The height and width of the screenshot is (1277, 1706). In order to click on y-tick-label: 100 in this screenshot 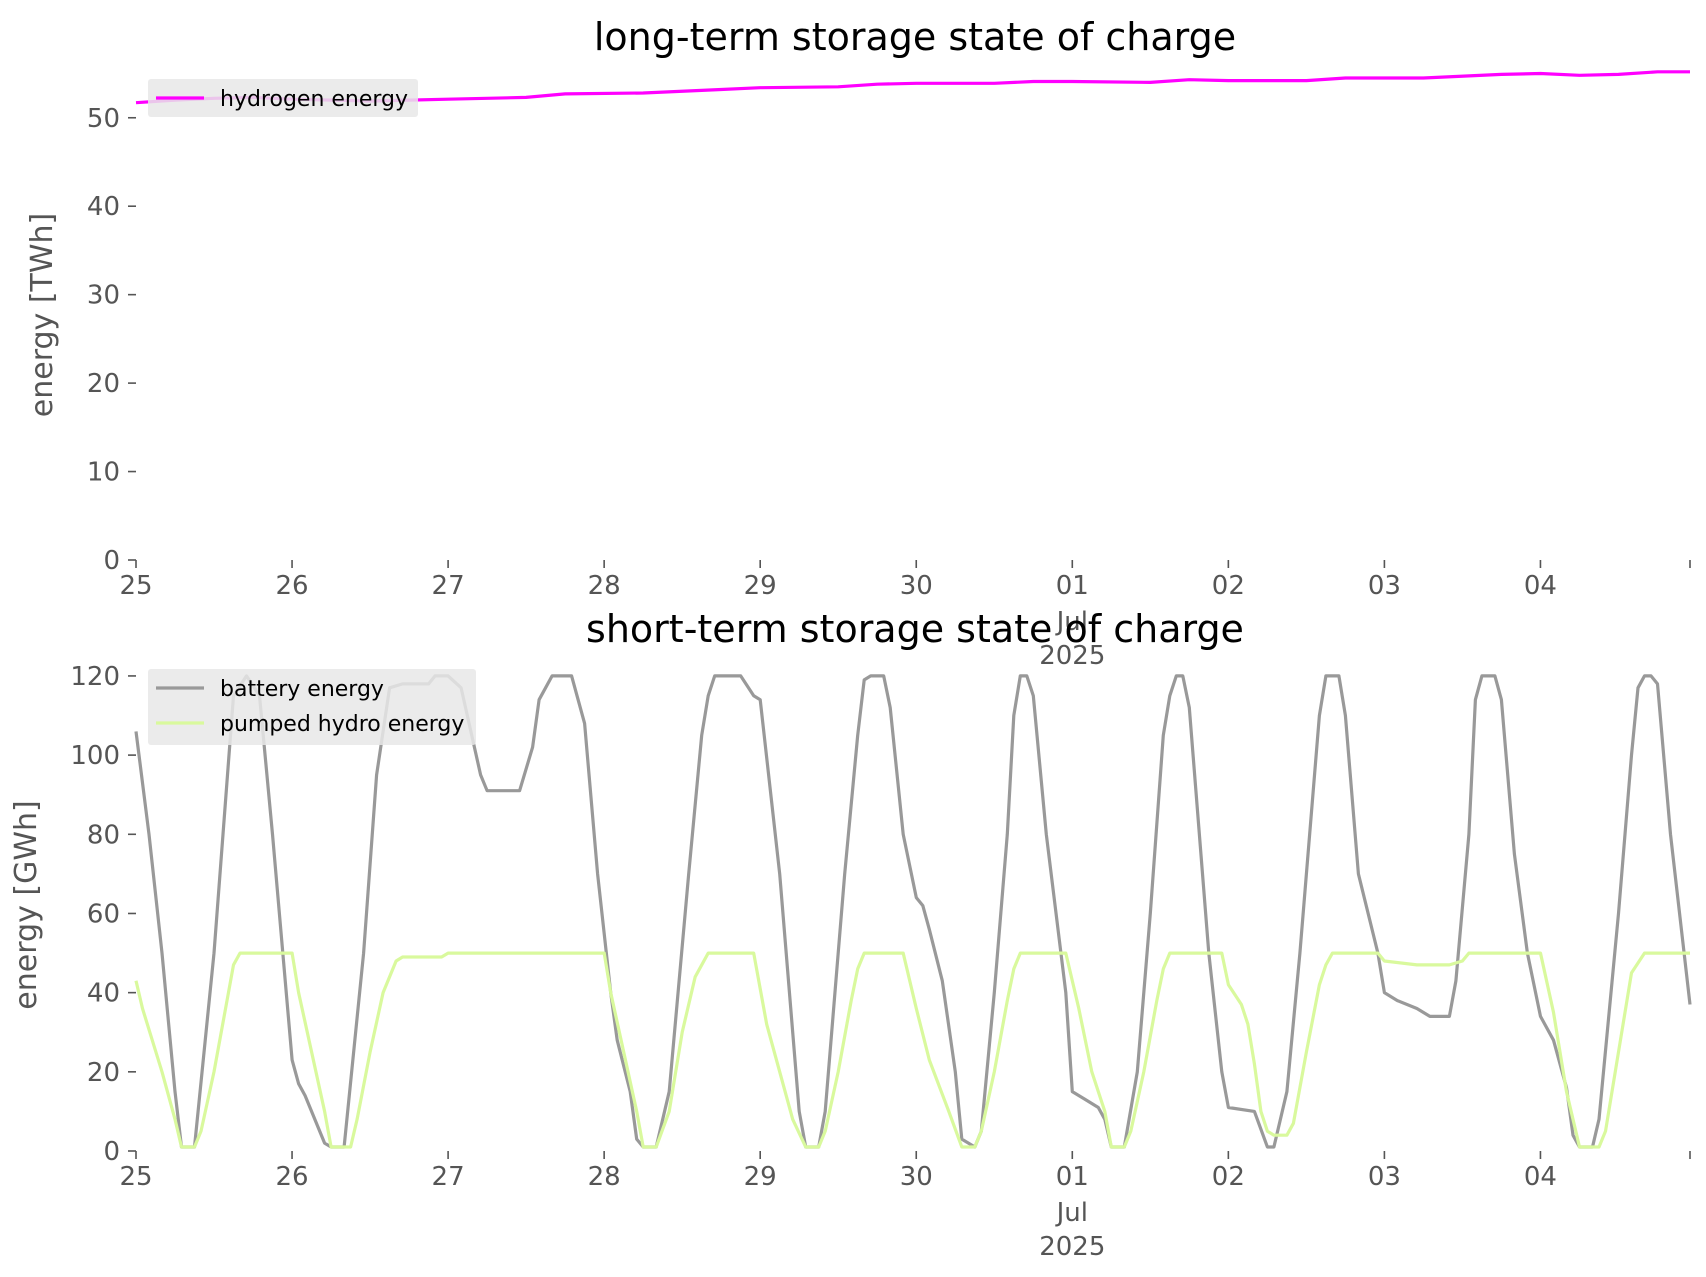, I will do `click(95, 756)`.